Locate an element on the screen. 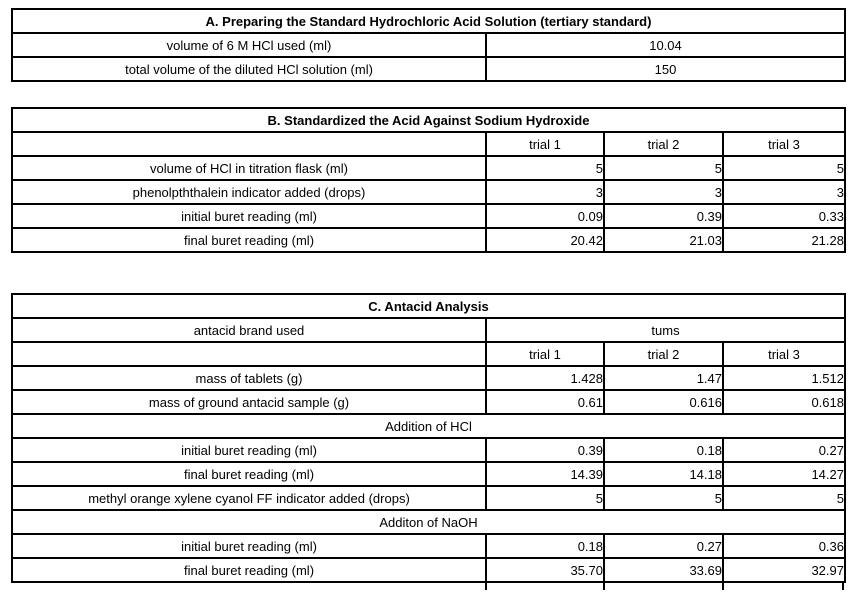 The width and height of the screenshot is (860, 608). value-cell: 21.03 is located at coordinates (663, 240).